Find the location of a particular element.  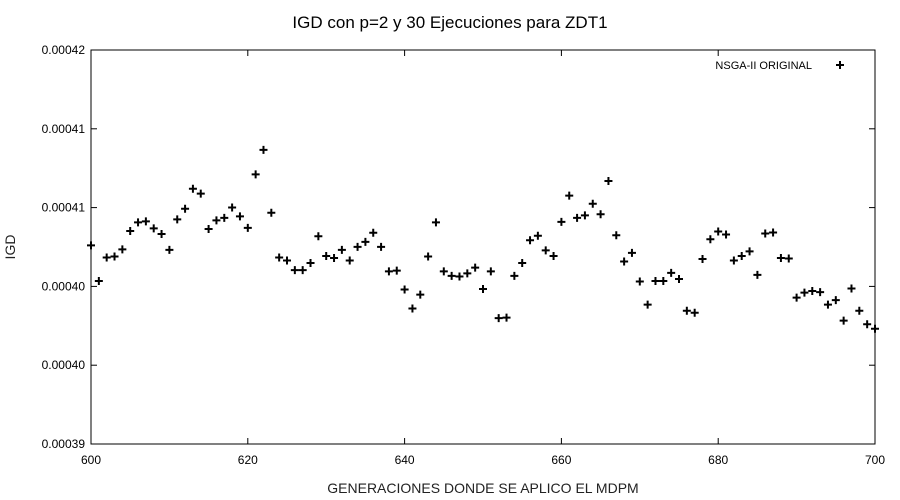

legend-label: NSGA-II ORIGINAL is located at coordinates (763, 66).